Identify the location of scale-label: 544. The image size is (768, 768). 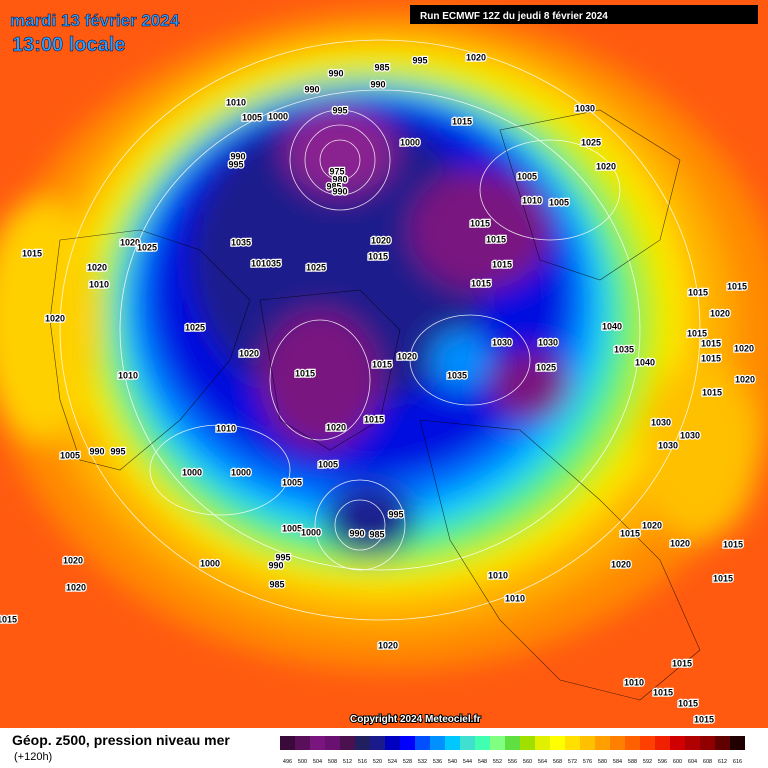
(467, 762).